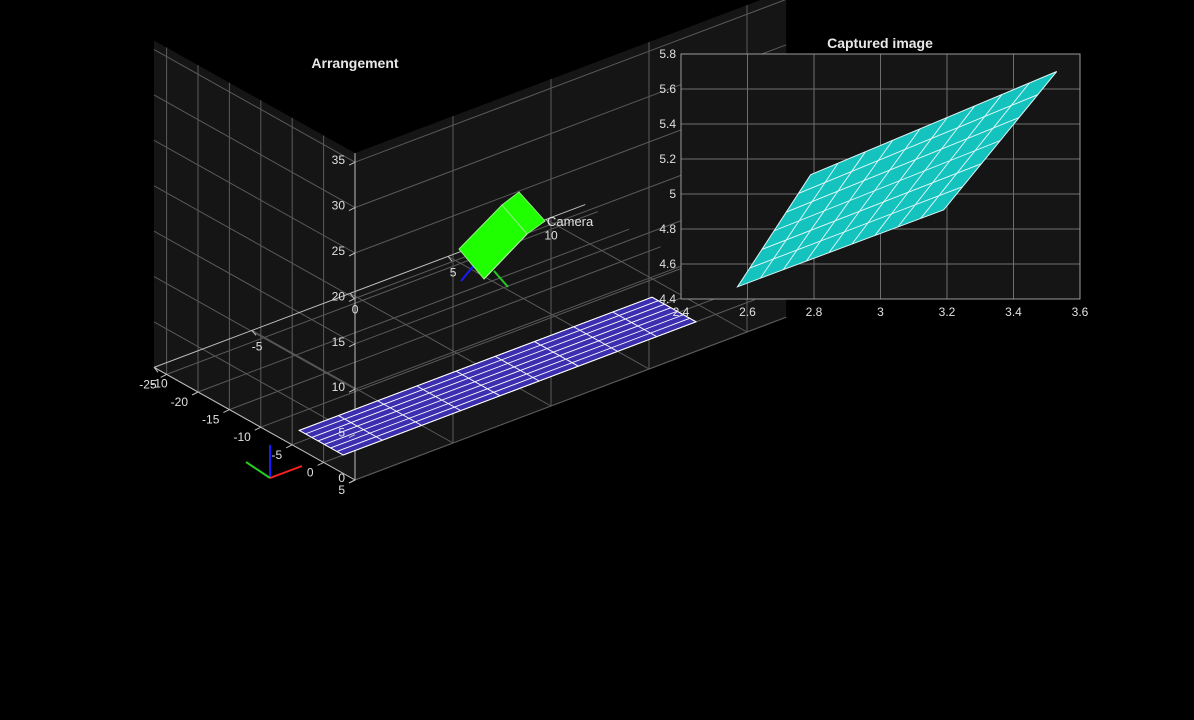 The height and width of the screenshot is (720, 1194). What do you see at coordinates (681, 312) in the screenshot?
I see `captured-x-tick-label: 2.4` at bounding box center [681, 312].